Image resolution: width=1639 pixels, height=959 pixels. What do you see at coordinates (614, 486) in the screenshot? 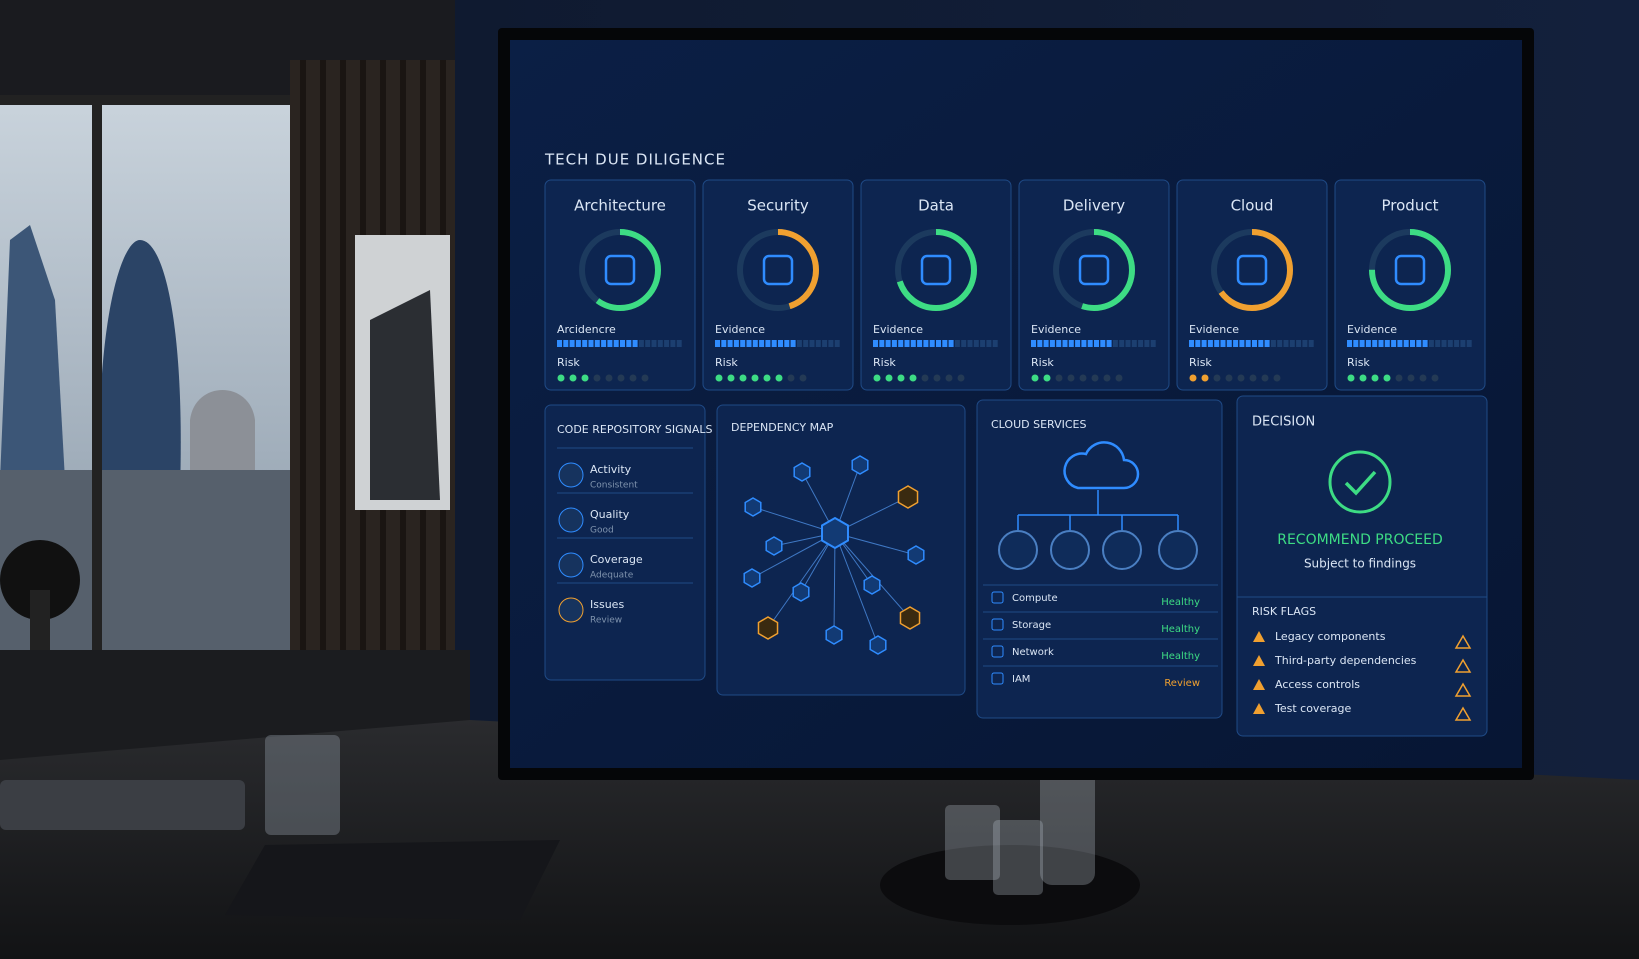
I see `item-status: Consistent` at bounding box center [614, 486].